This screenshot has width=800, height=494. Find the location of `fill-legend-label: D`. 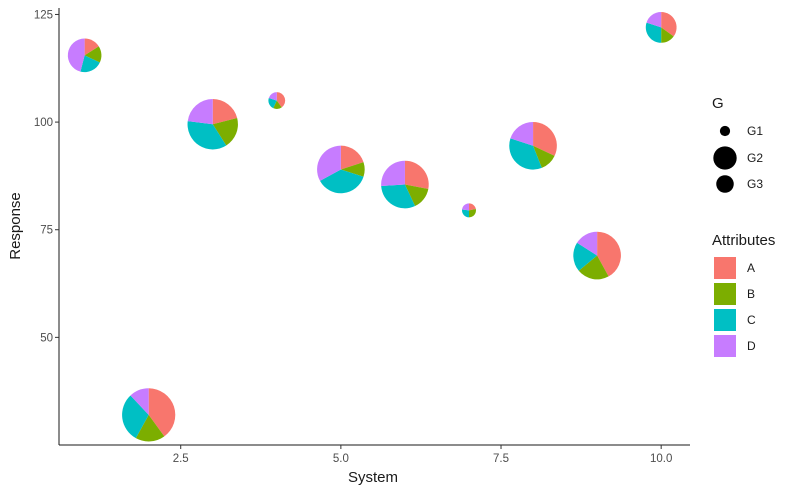

fill-legend-label: D is located at coordinates (751, 346).